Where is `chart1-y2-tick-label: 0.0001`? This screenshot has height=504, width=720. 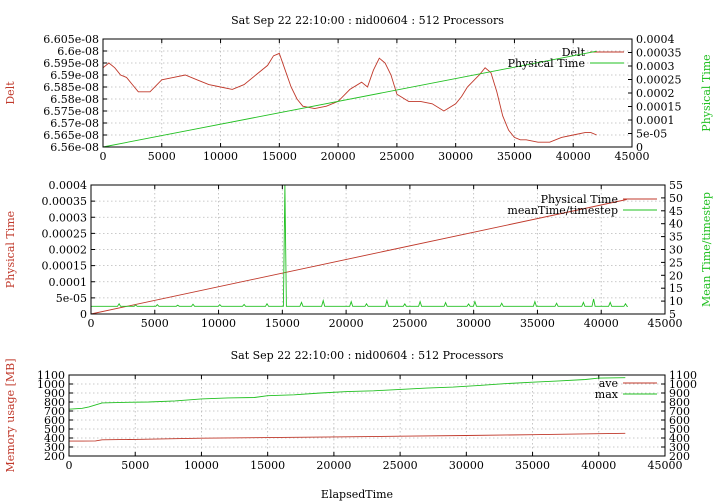 chart1-y2-tick-label: 0.0001 is located at coordinates (655, 120).